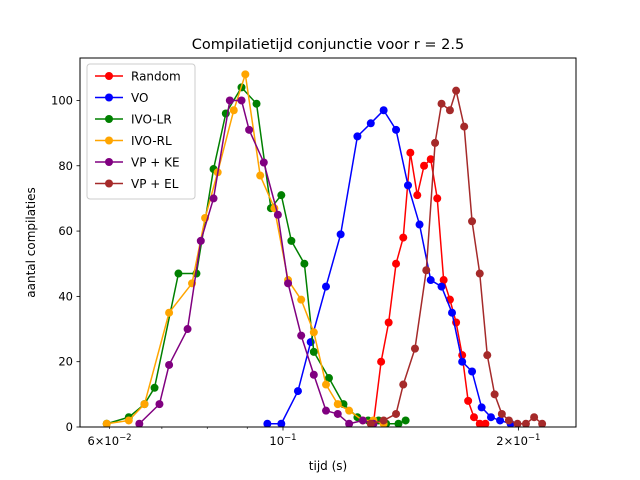 Image resolution: width=640 pixels, height=480 pixels. Describe the element at coordinates (282, 440) in the screenshot. I see `x-tick-label: 10−1` at that location.